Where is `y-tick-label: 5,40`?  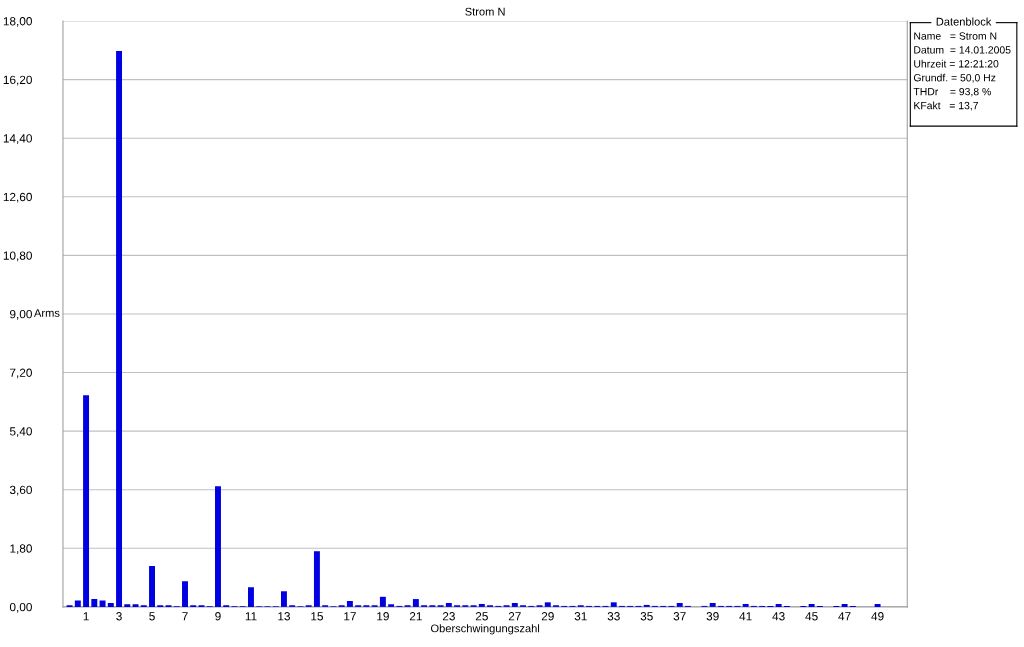 y-tick-label: 5,40 is located at coordinates (20, 432).